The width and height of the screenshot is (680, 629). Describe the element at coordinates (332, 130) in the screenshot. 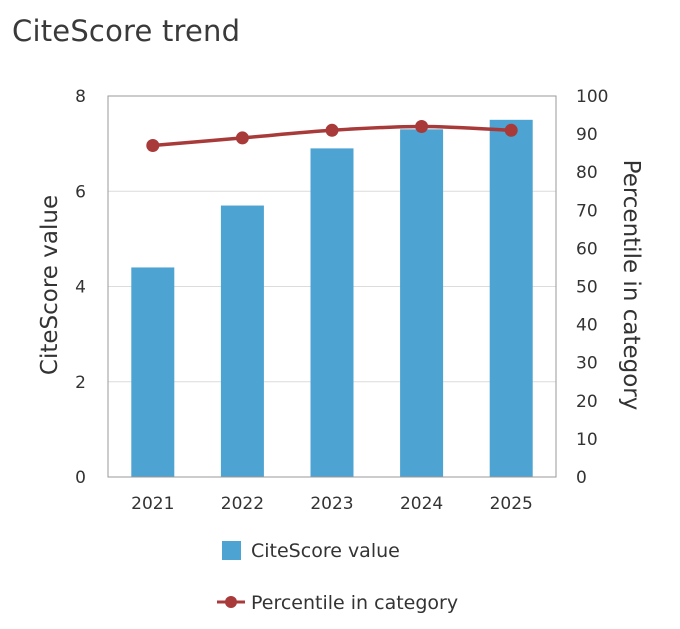

I see `percentile-point-2023` at that location.